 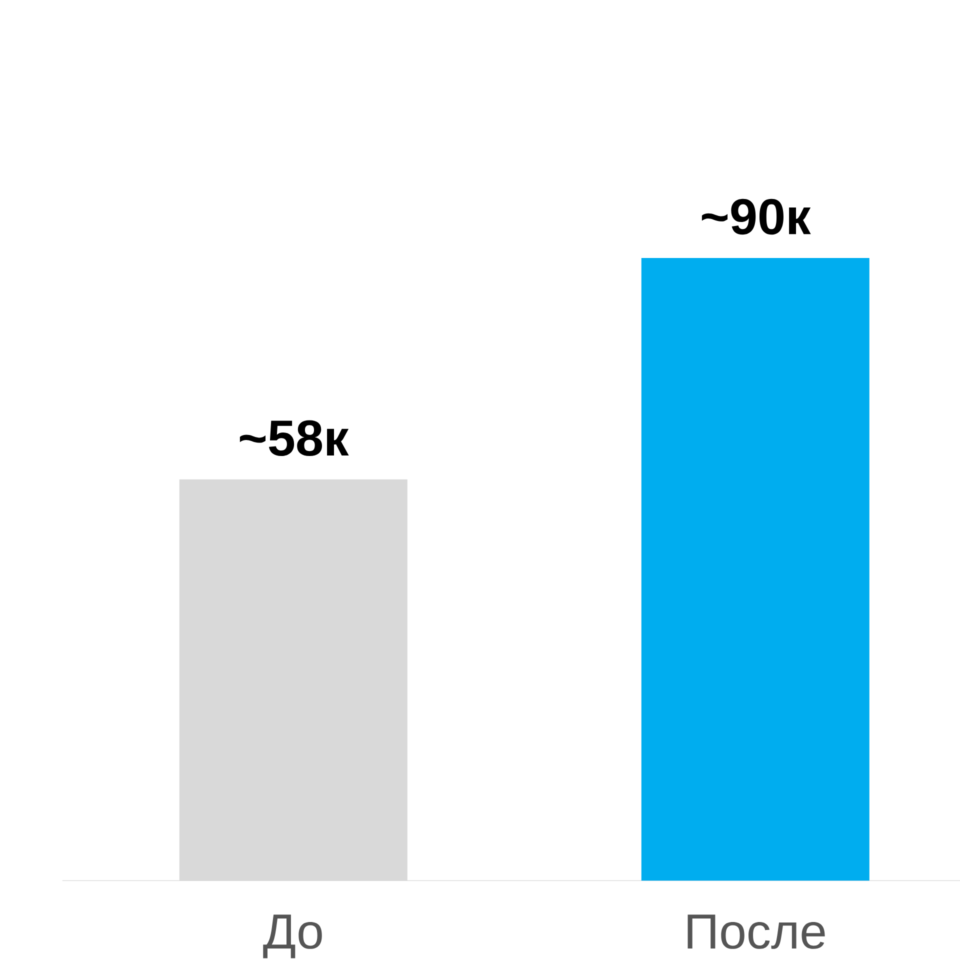 What do you see at coordinates (756, 216) in the screenshot?
I see `data-label: ~90к` at bounding box center [756, 216].